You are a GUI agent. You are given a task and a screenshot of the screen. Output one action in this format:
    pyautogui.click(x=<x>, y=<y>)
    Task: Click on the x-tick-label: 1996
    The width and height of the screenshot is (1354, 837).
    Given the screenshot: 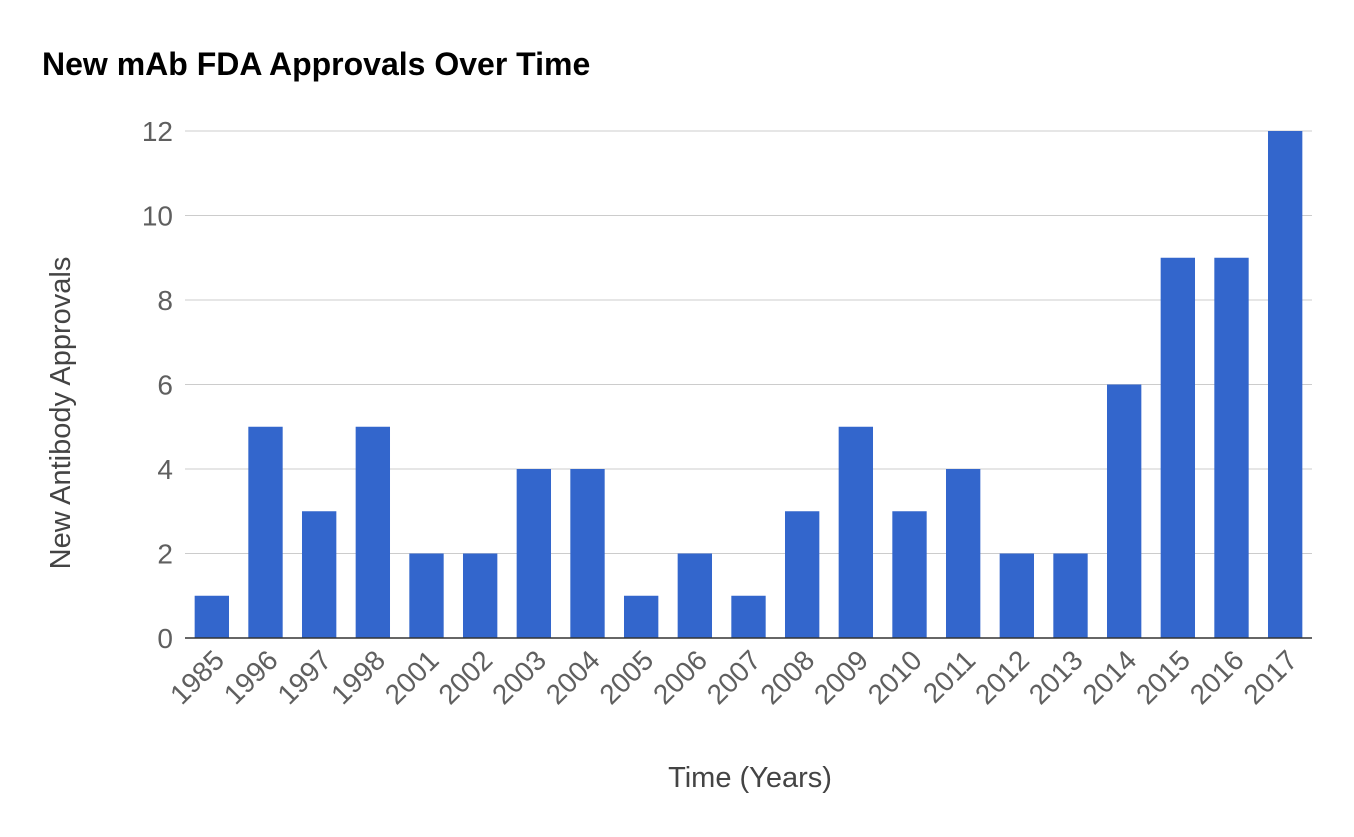 What is the action you would take?
    pyautogui.click(x=251, y=677)
    